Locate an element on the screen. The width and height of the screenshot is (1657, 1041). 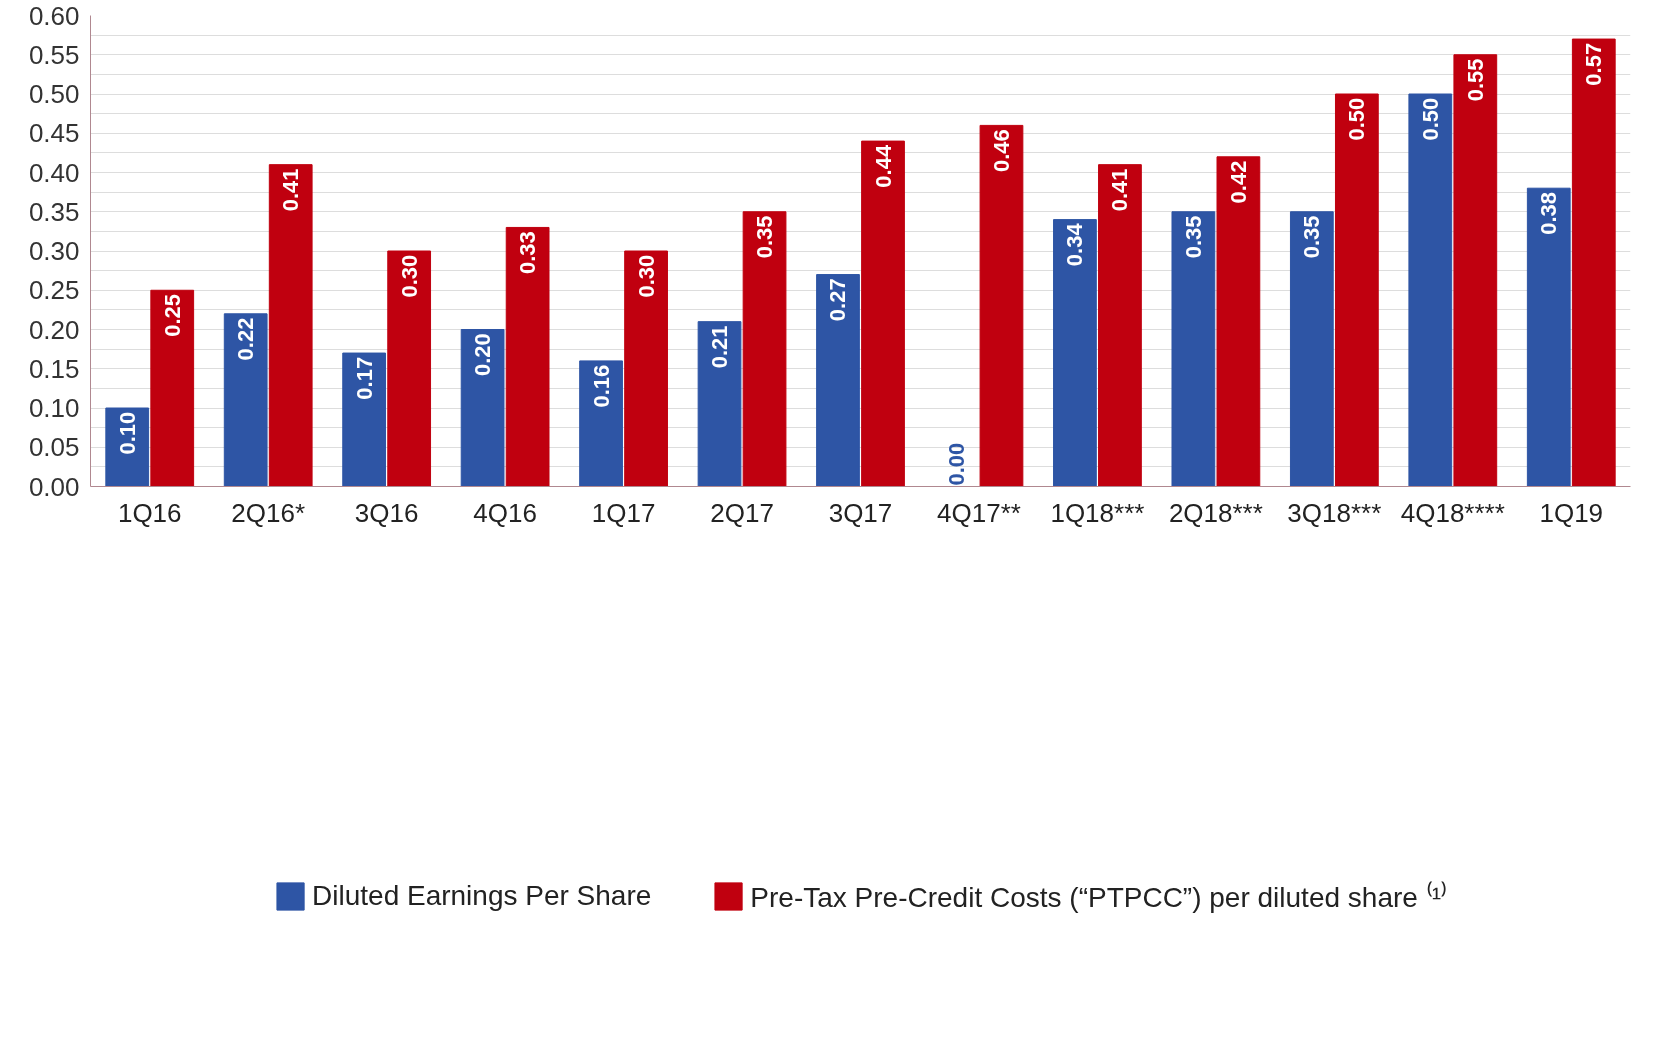
y-tick-label: 0.20 is located at coordinates (54, 329).